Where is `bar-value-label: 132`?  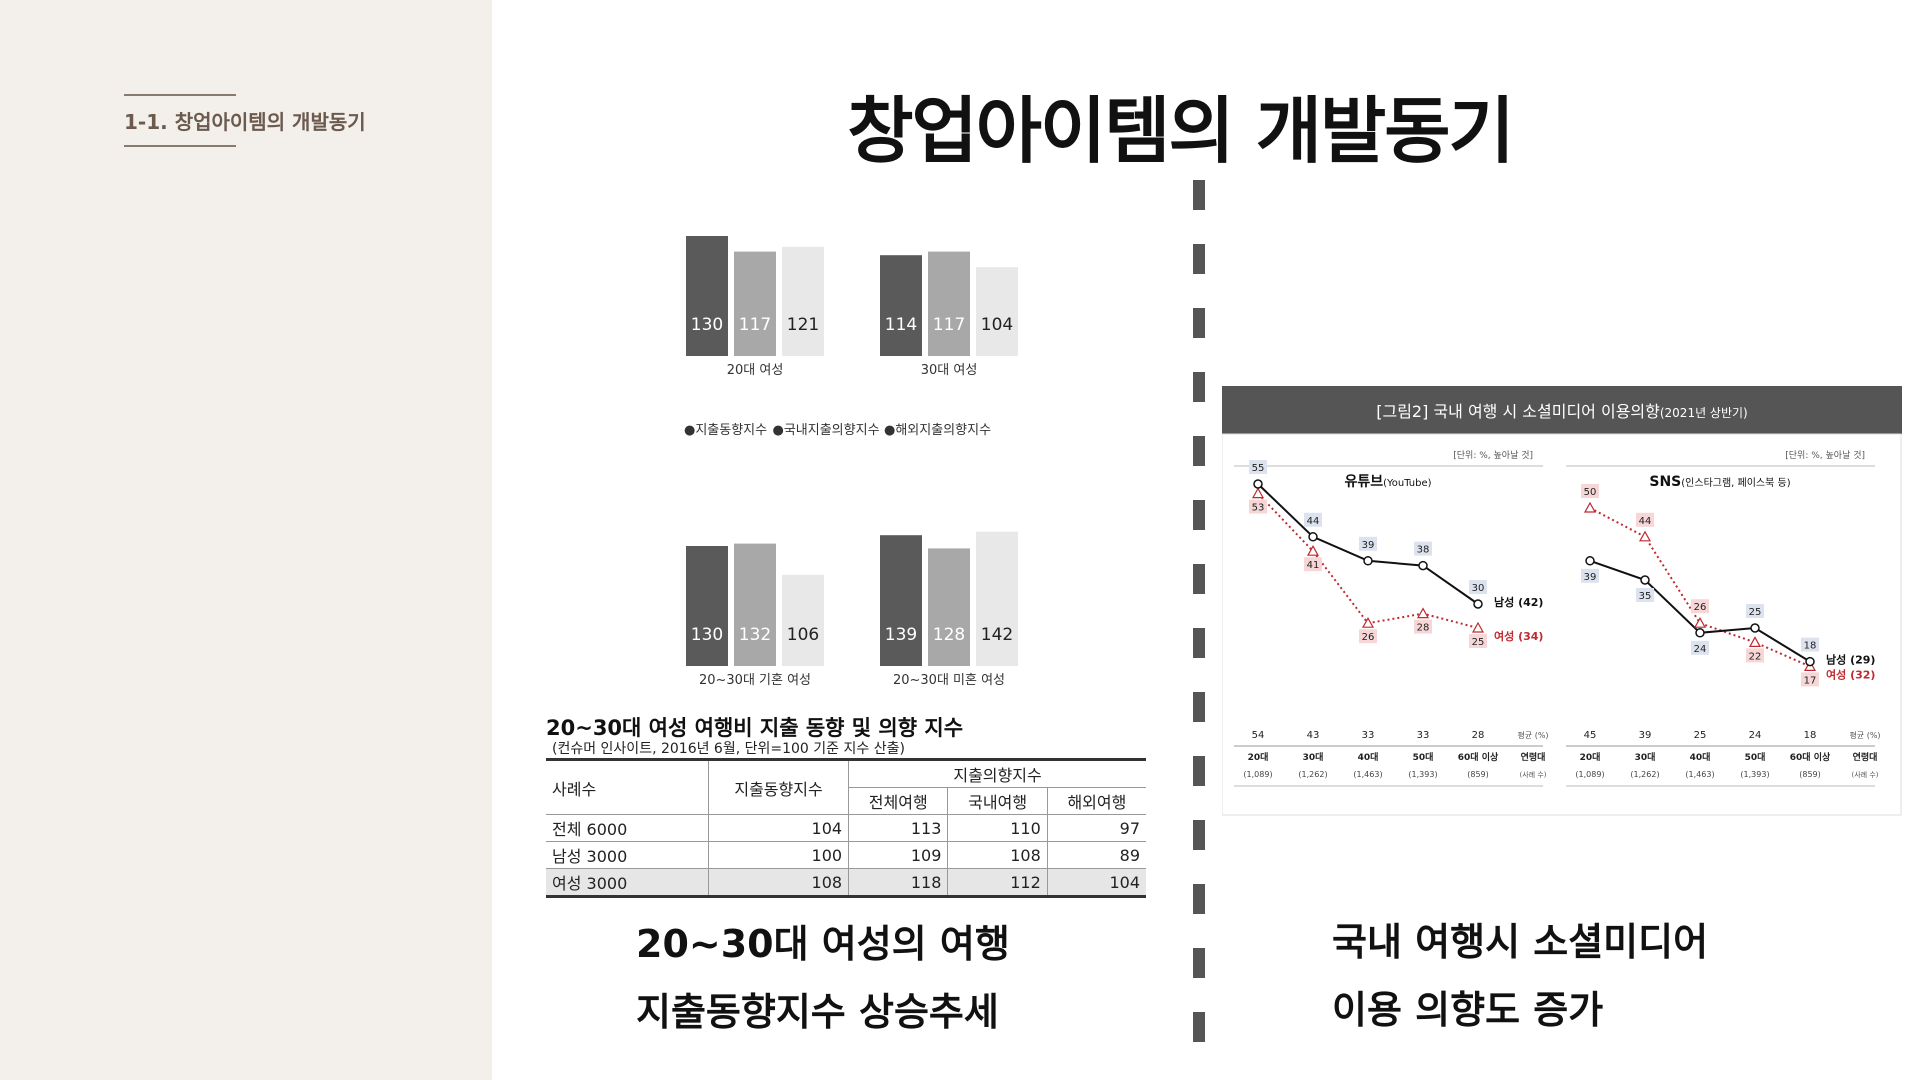 bar-value-label: 132 is located at coordinates (755, 635).